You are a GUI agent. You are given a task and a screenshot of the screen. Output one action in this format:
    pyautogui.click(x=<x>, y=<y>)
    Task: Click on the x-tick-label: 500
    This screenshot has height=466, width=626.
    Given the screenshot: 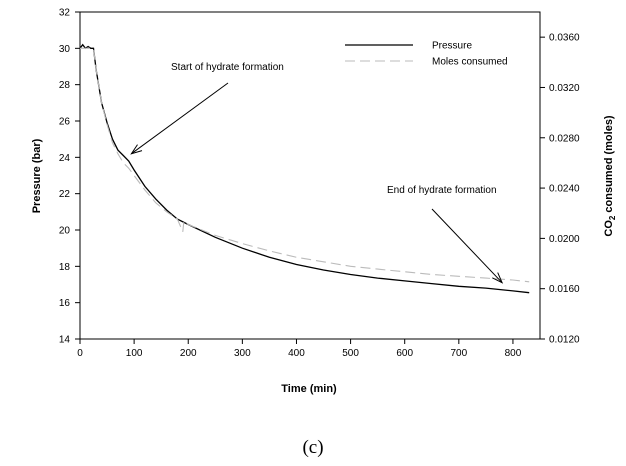 What is the action you would take?
    pyautogui.click(x=350, y=353)
    